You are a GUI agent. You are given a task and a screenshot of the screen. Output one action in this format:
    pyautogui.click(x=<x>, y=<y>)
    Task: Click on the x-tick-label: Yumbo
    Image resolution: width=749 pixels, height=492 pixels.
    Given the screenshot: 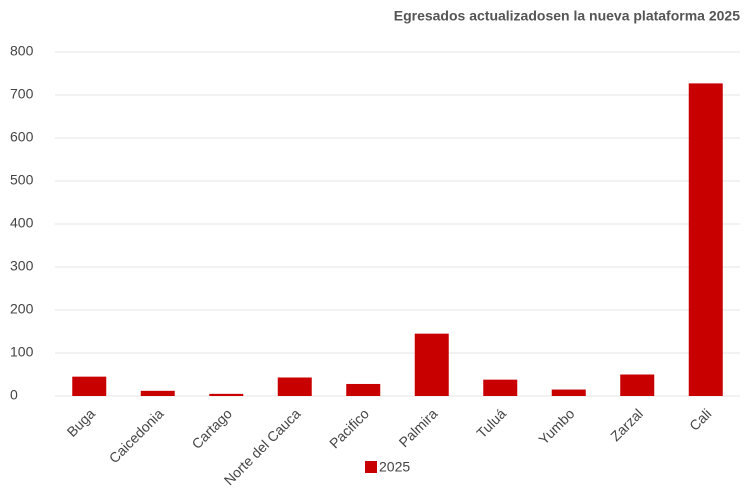 What is the action you would take?
    pyautogui.click(x=556, y=426)
    